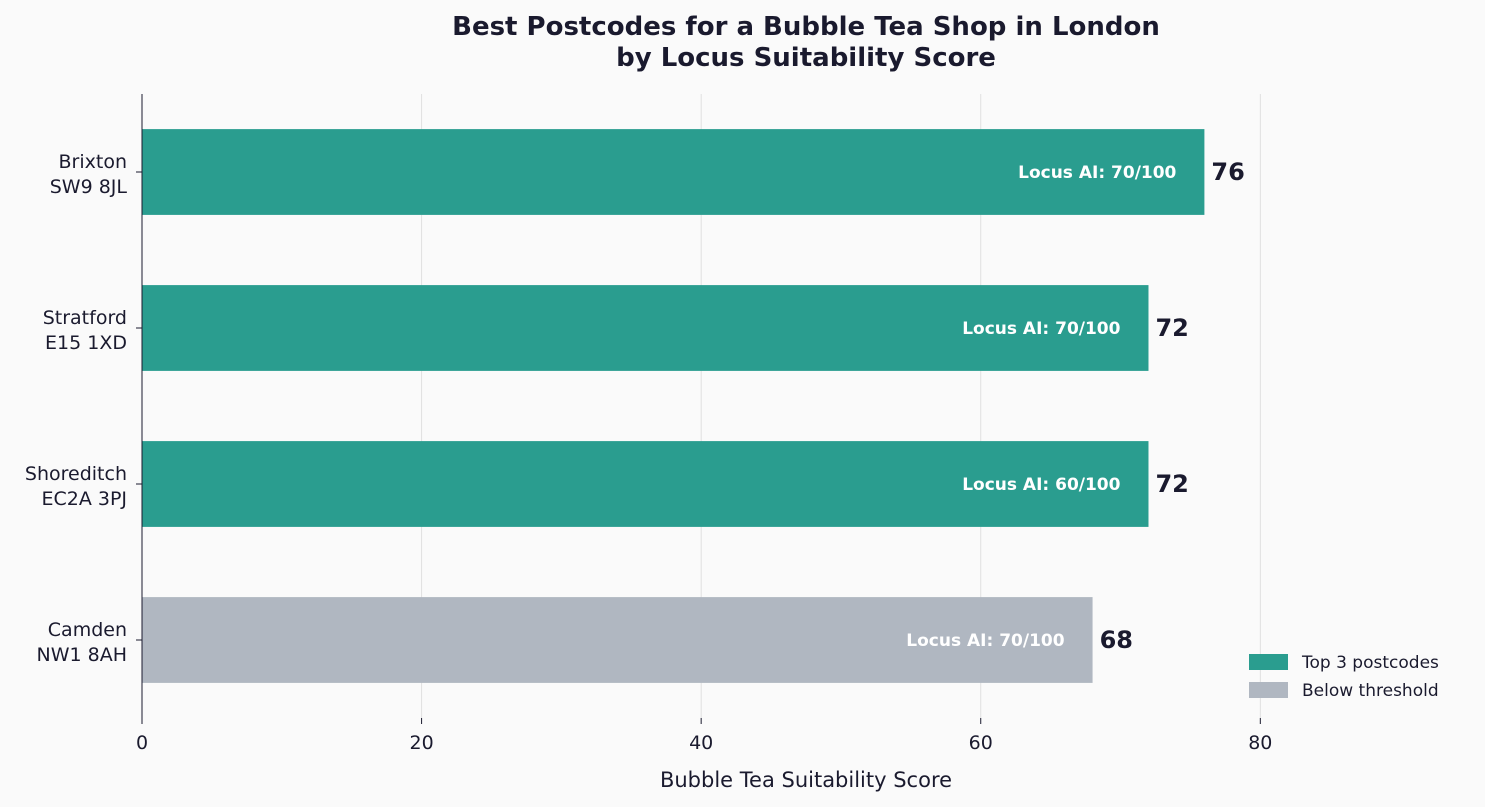 This screenshot has width=1485, height=807. I want to click on chart-title-line-2: by Locus Suitability Score, so click(806, 58).